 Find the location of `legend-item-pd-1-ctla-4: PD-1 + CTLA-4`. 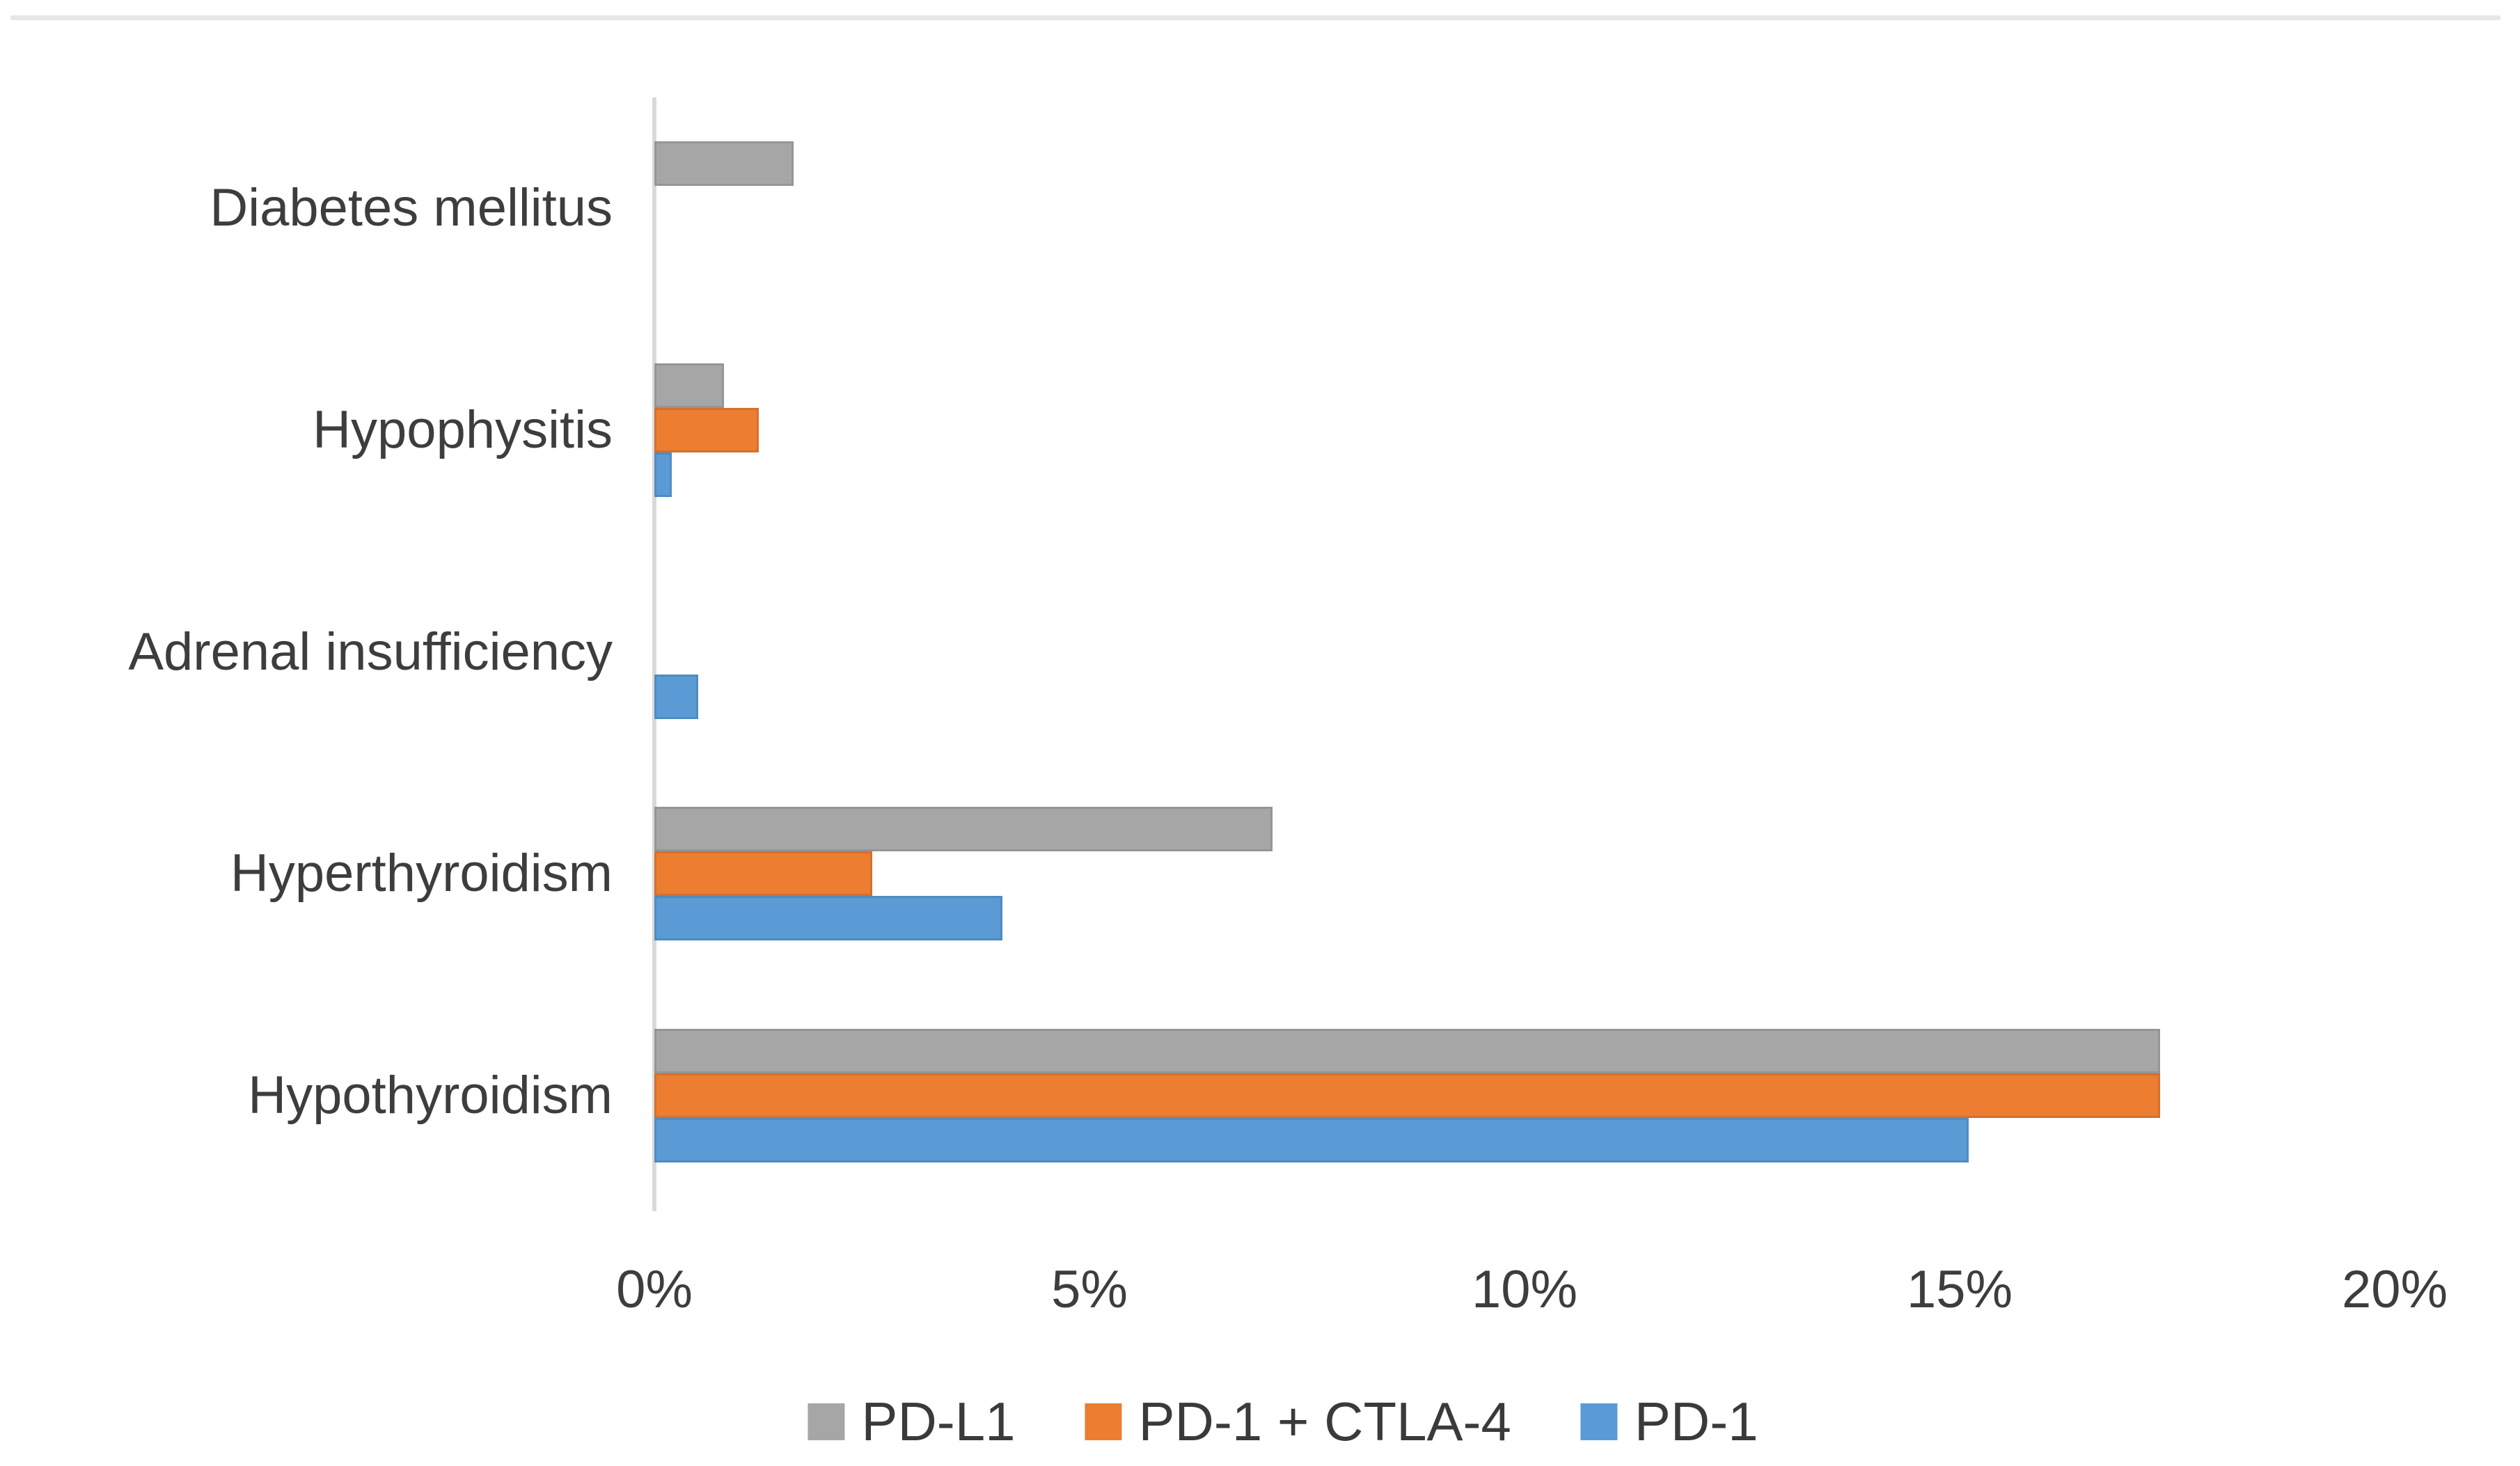

legend-item-pd-1-ctla-4: PD-1 + CTLA-4 is located at coordinates (1298, 1421).